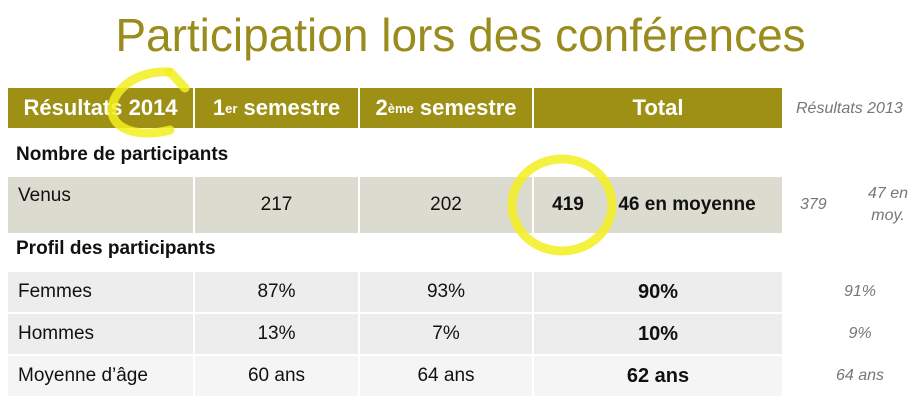 This screenshot has height=400, width=921. What do you see at coordinates (813, 204) in the screenshot?
I see `prev-value: 379` at bounding box center [813, 204].